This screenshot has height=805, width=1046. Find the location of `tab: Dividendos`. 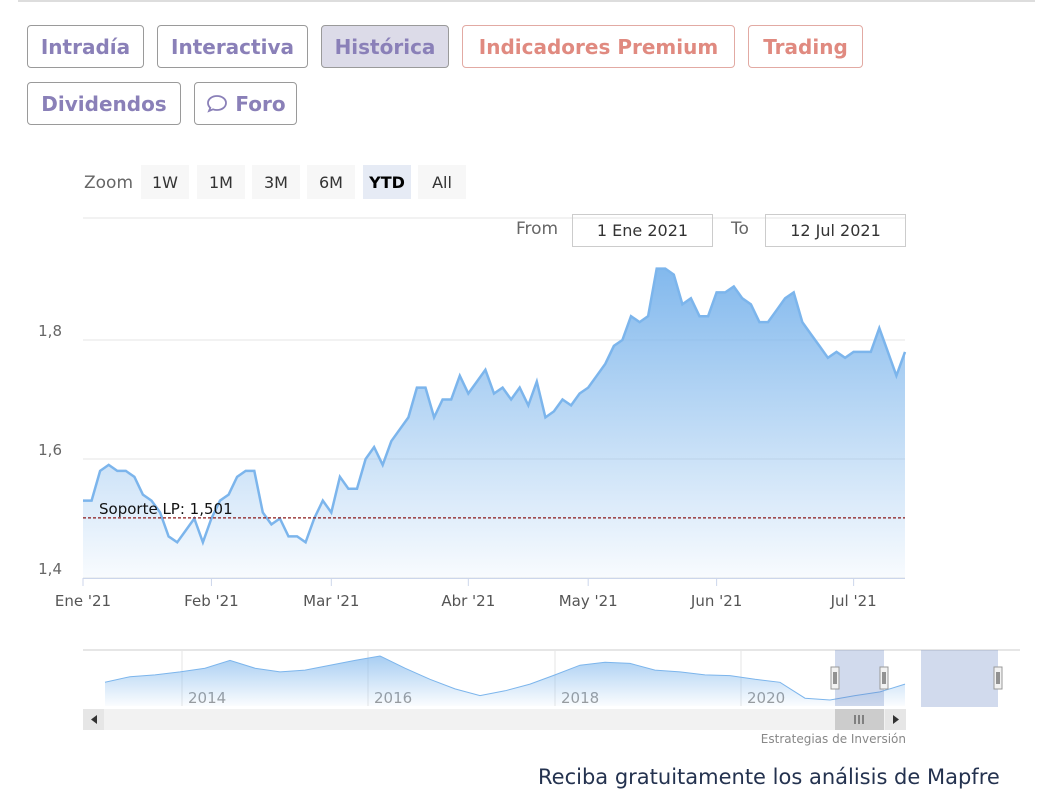

tab: Dividendos is located at coordinates (104, 103).